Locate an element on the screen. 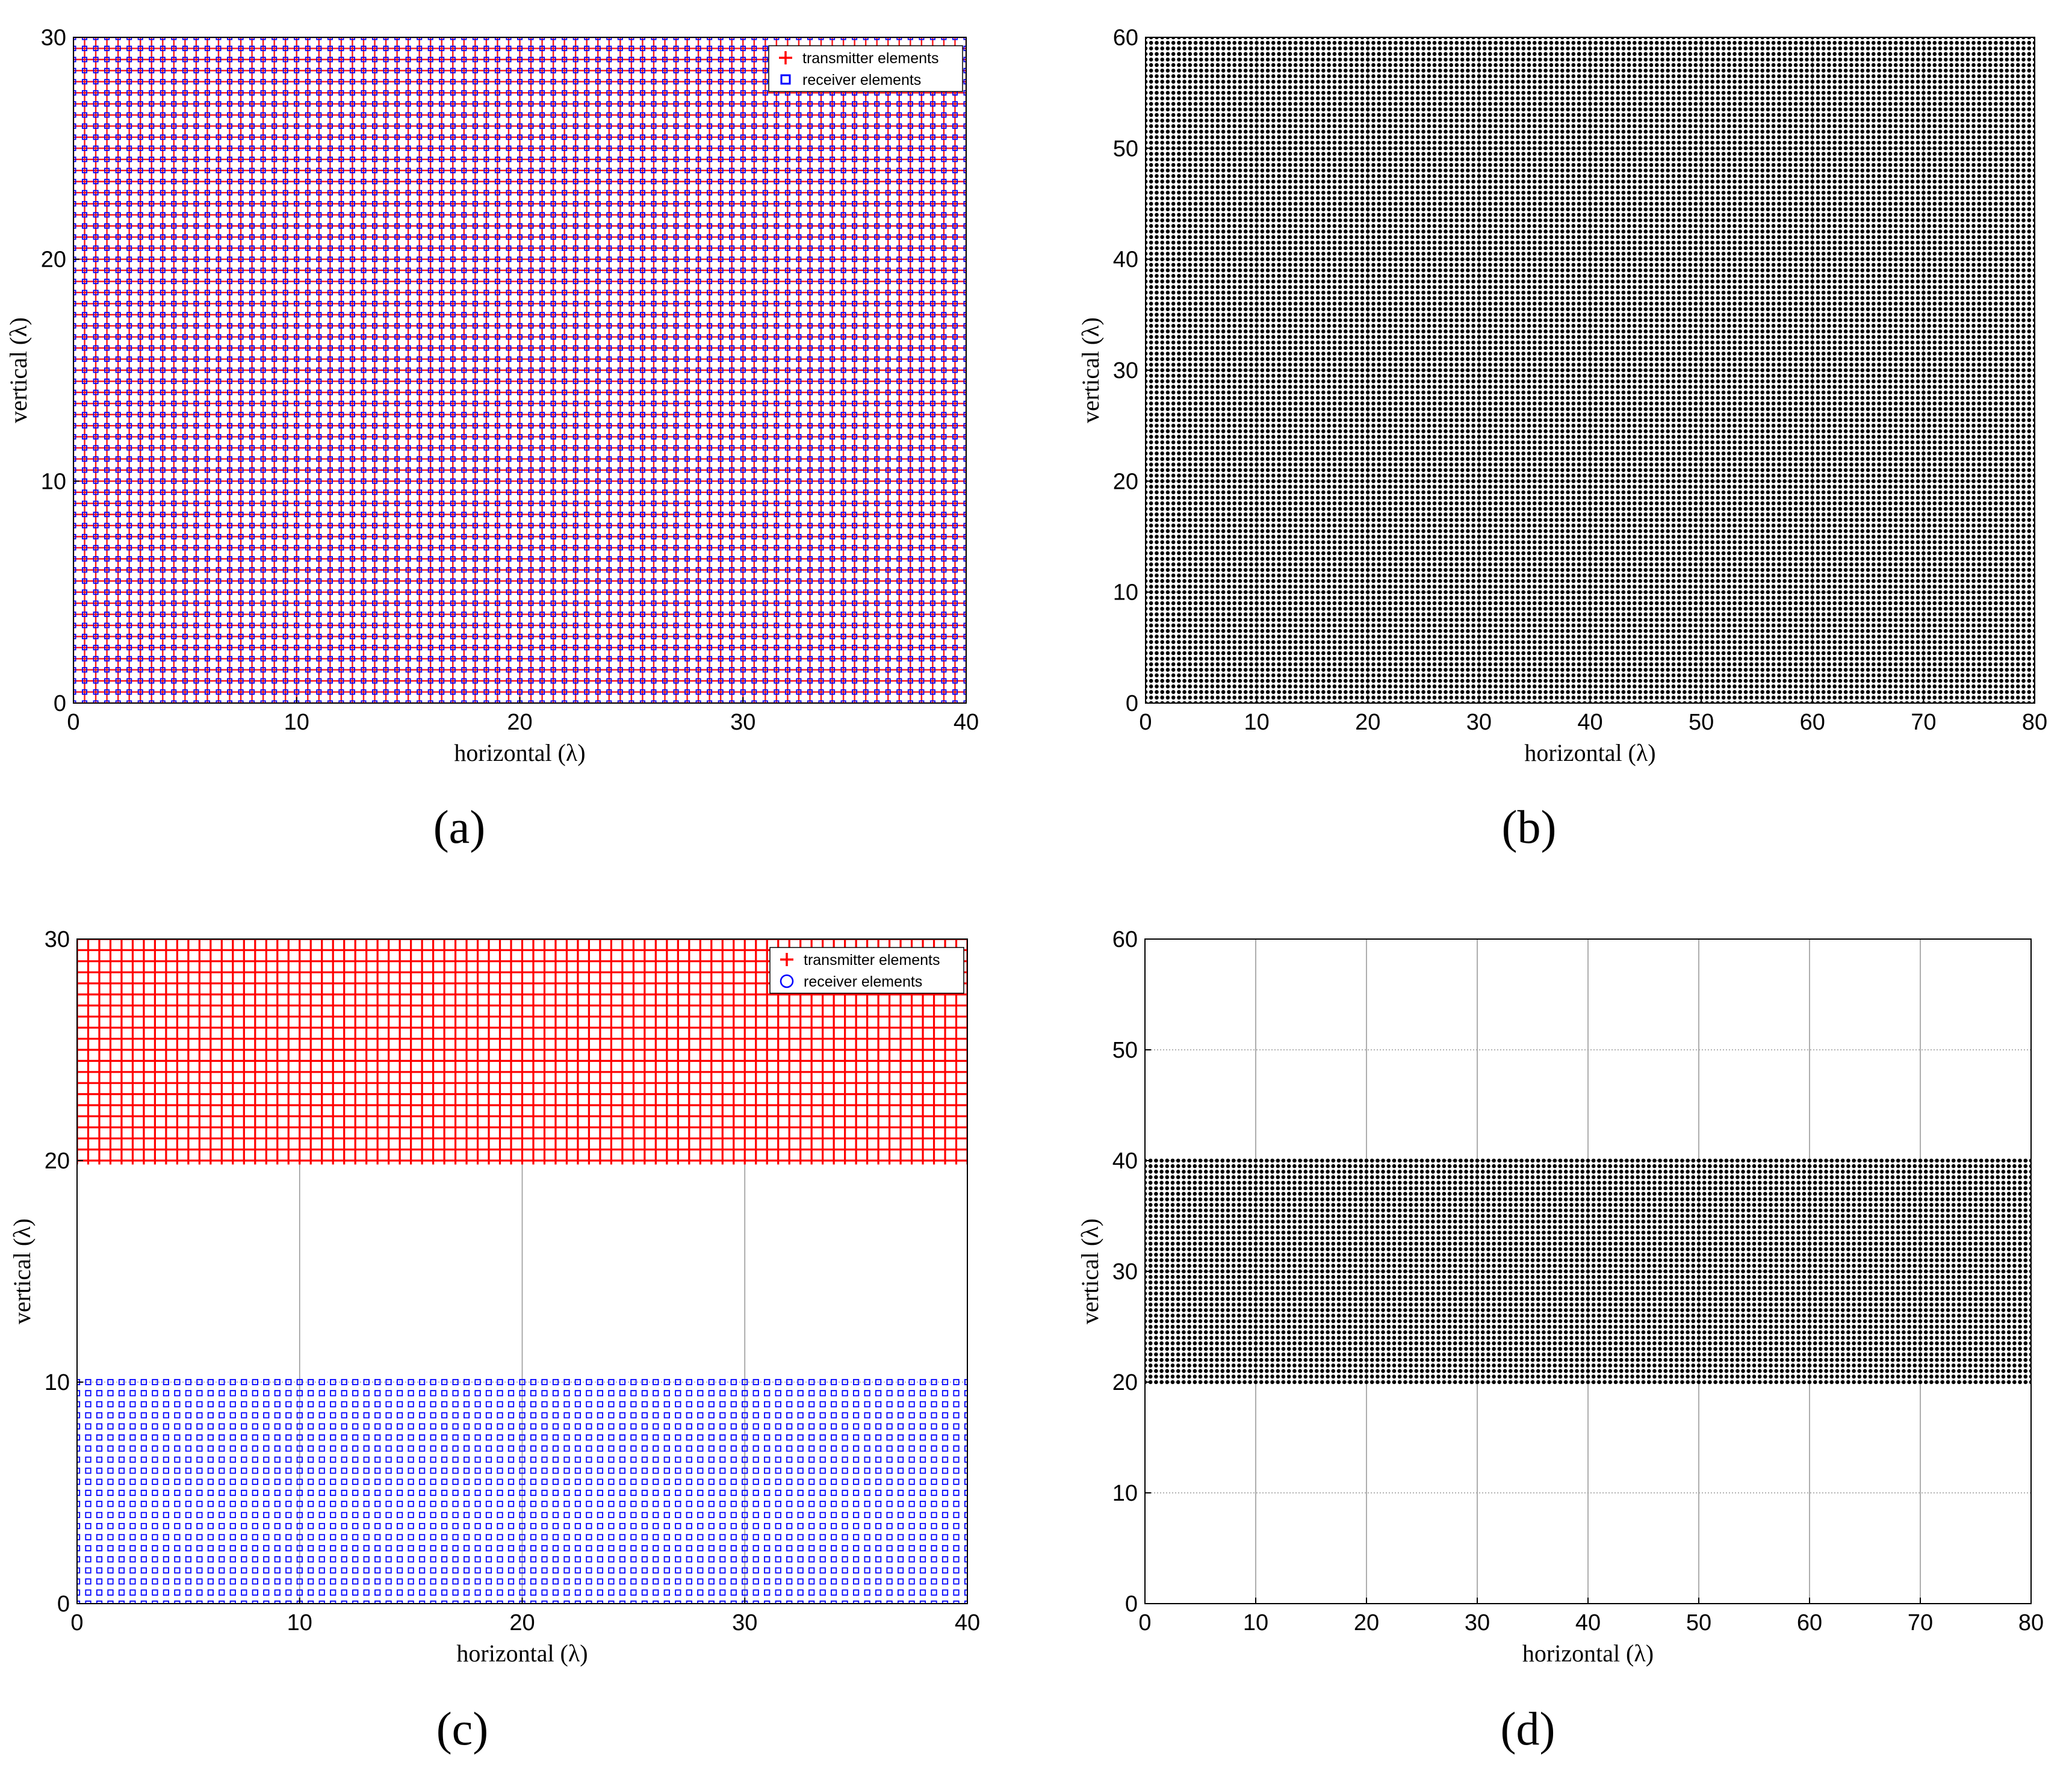  panel-caption: (b) is located at coordinates (1529, 827).